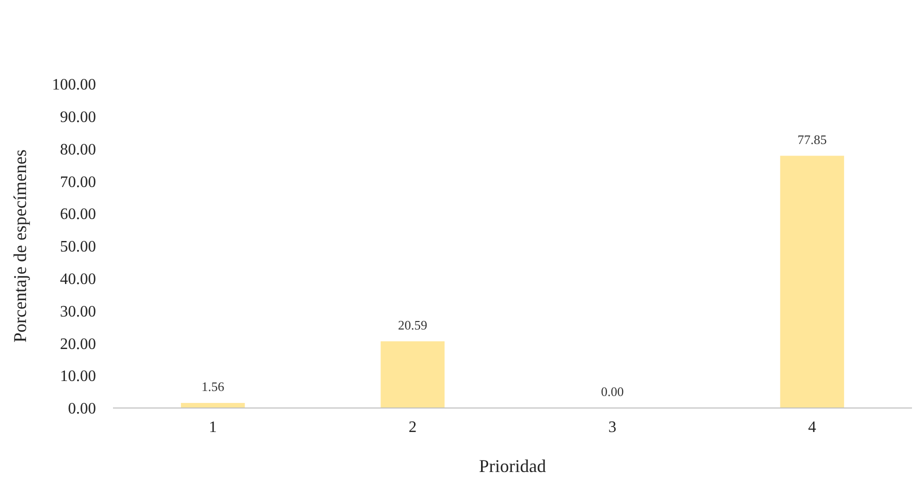  What do you see at coordinates (213, 386) in the screenshot?
I see `data-label: 1.56` at bounding box center [213, 386].